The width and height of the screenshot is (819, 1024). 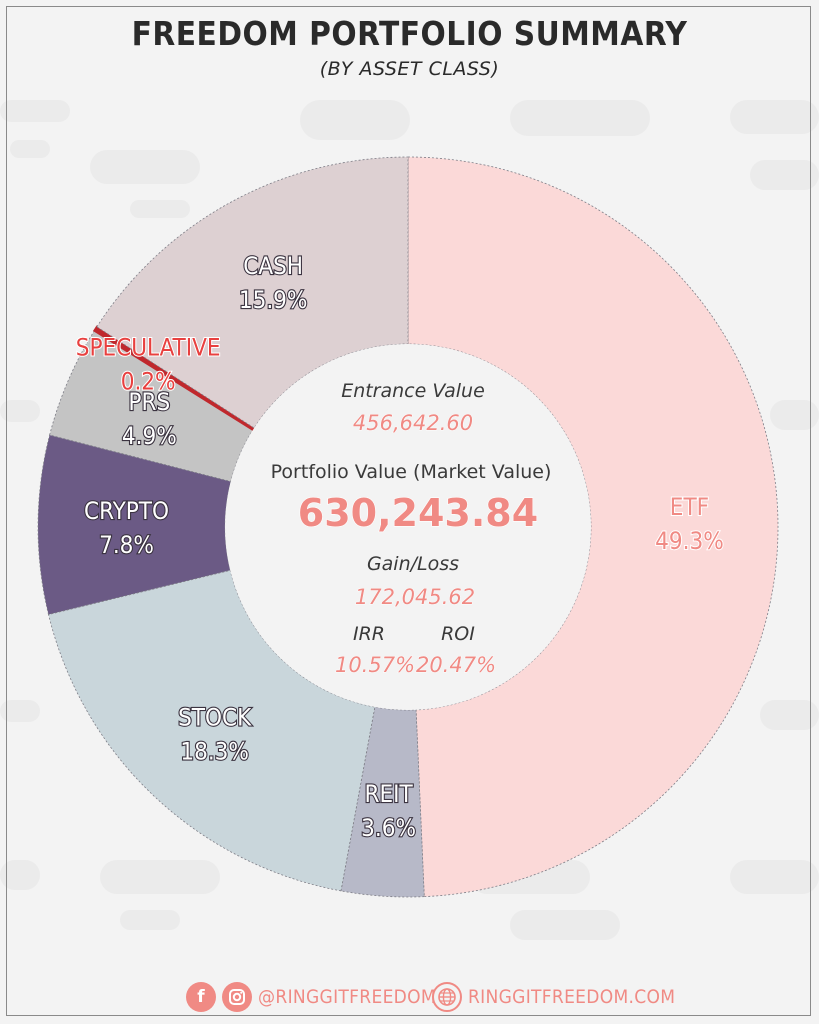 I want to click on label-reit: REIT, so click(x=388, y=794).